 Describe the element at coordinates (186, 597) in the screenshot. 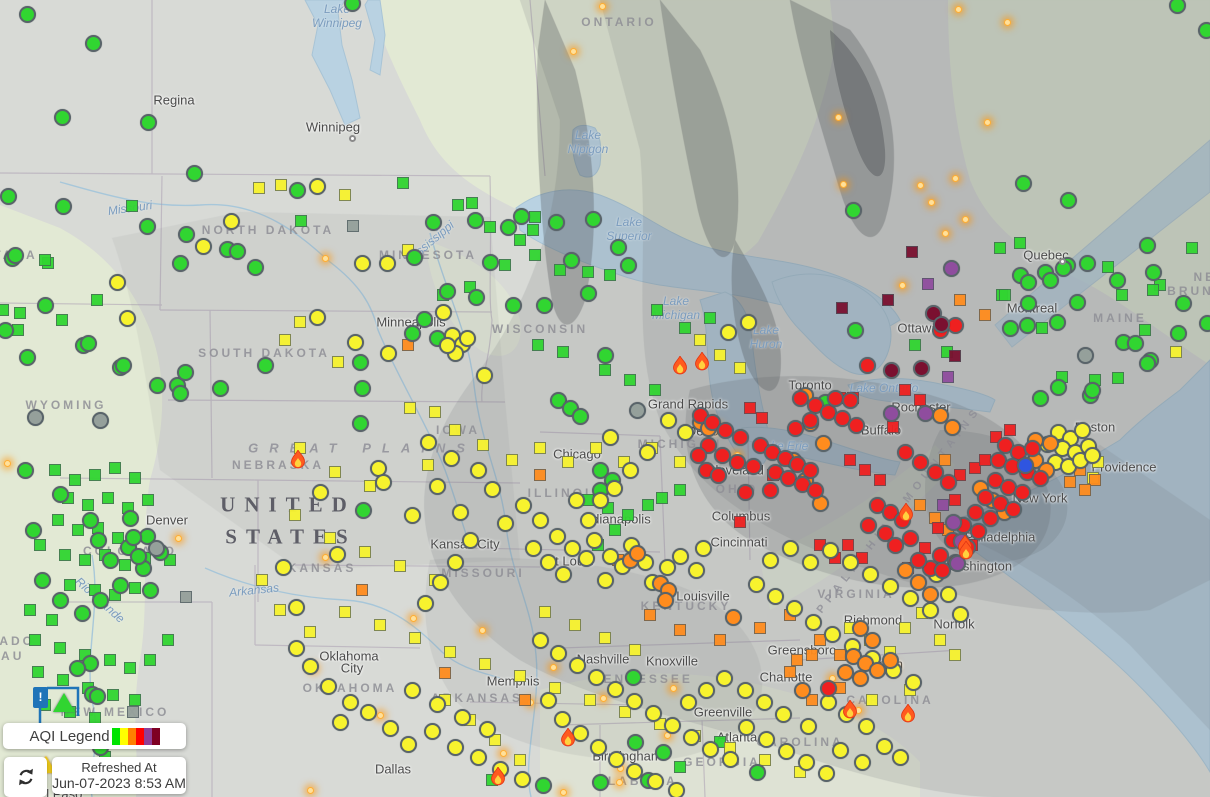

I see `sensor-square-gray` at that location.